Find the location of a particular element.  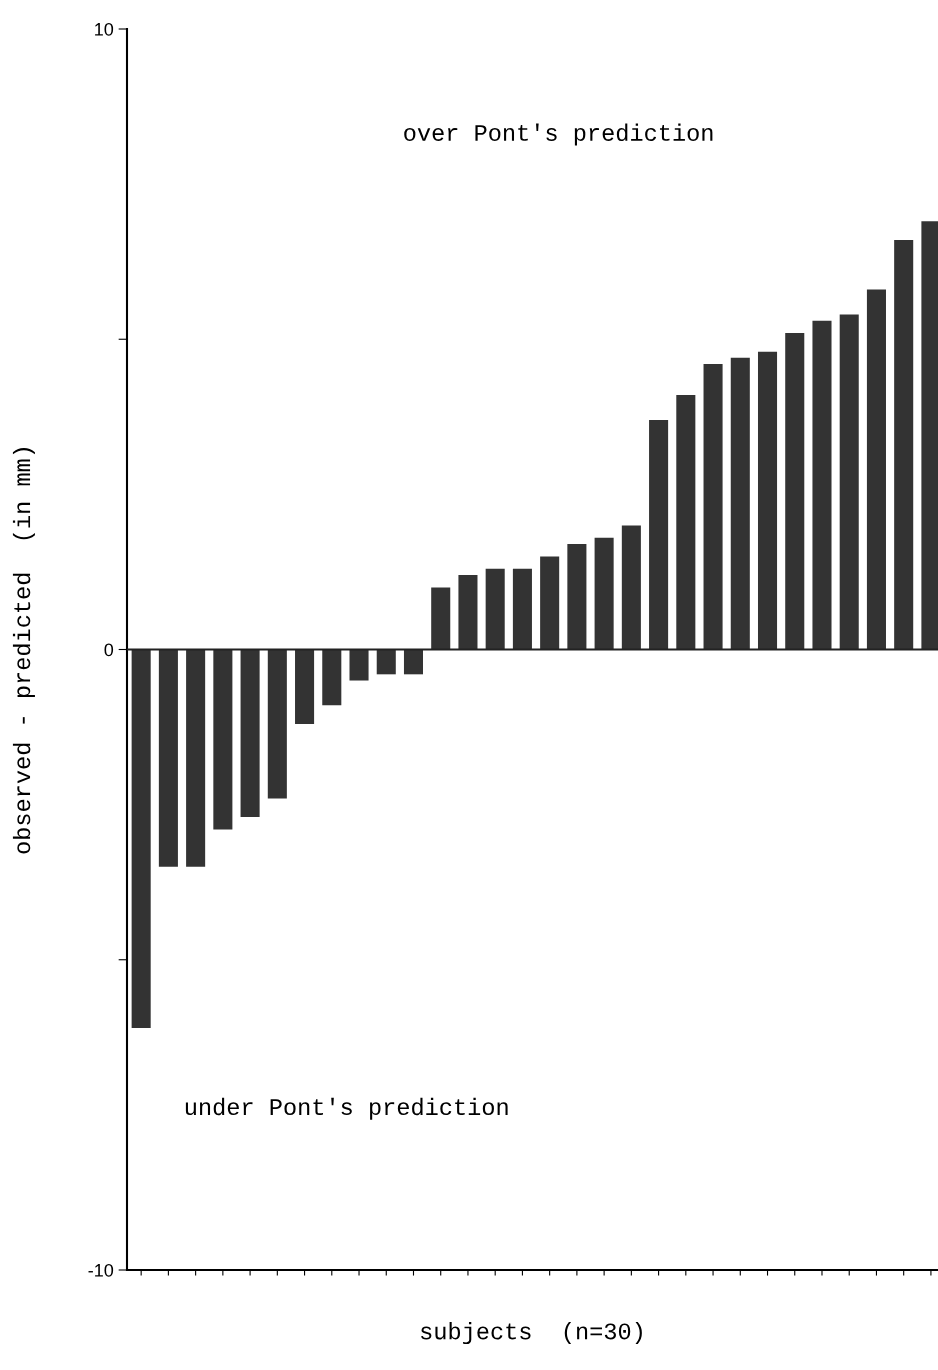

y-tick-label: 10 is located at coordinates (104, 29).